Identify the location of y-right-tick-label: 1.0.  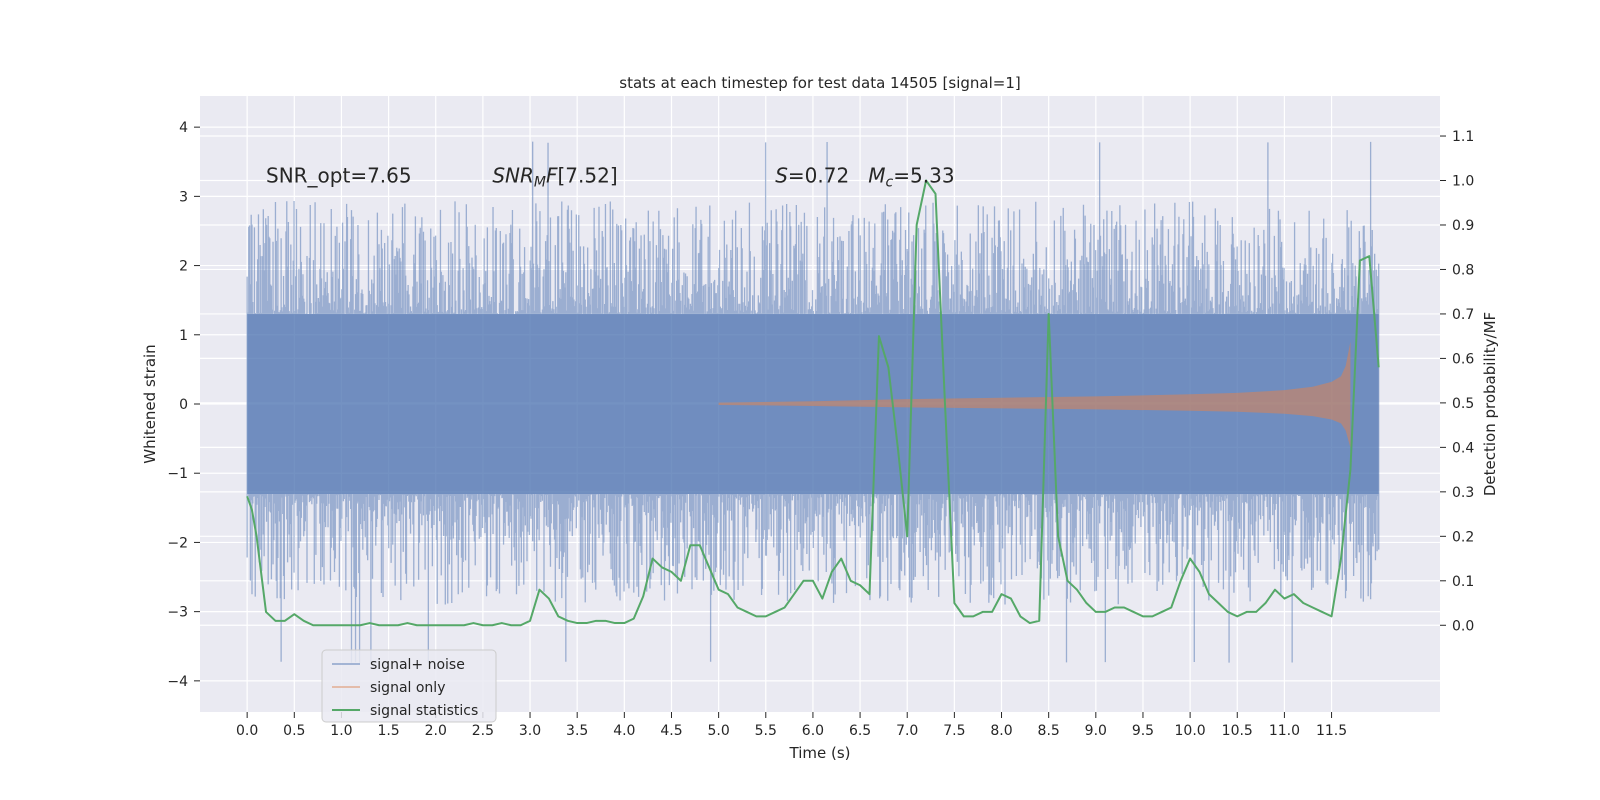
(1463, 182).